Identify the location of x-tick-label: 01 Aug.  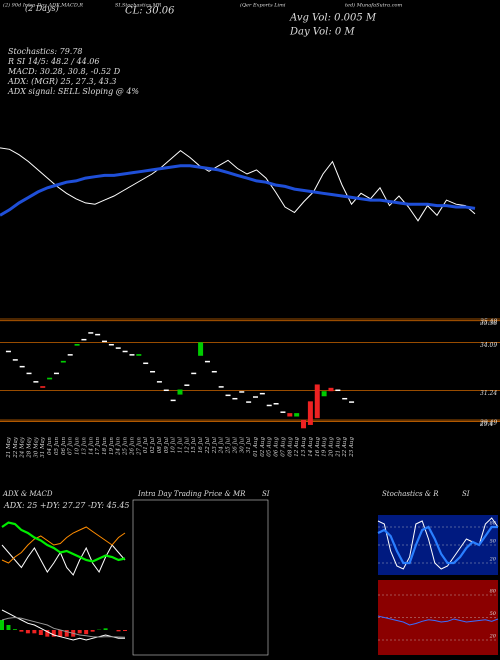
(256, 447).